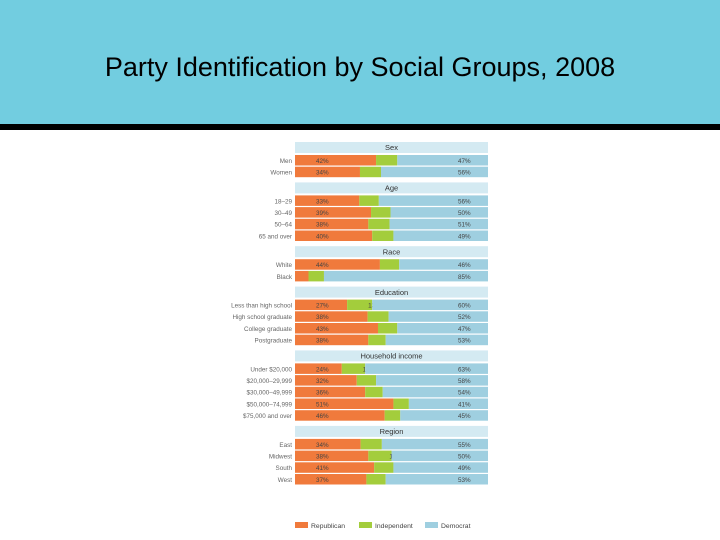 The height and width of the screenshot is (540, 720). Describe the element at coordinates (464, 416) in the screenshot. I see `data-label-democrat: 45%` at that location.